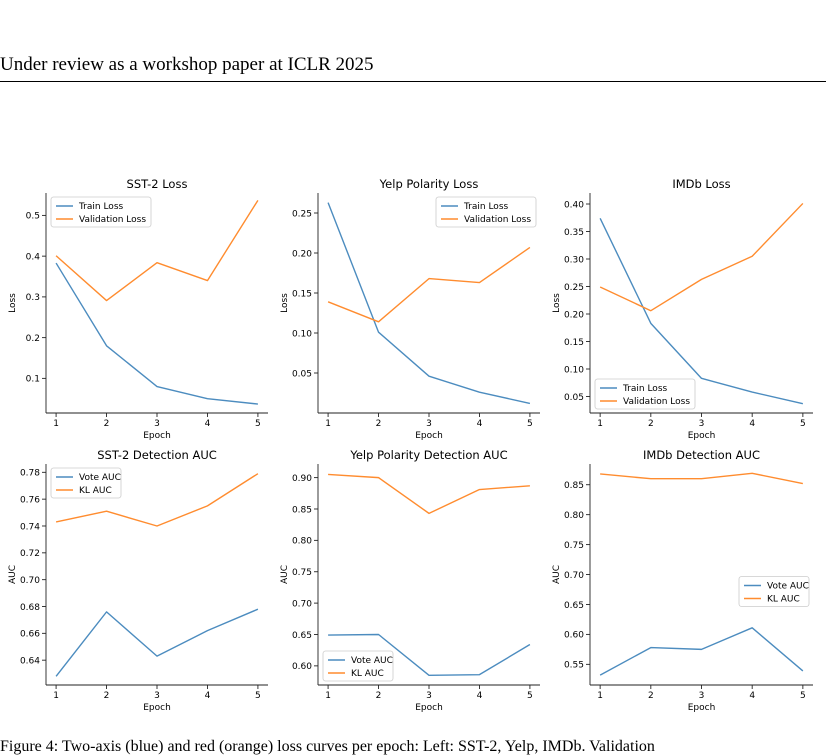 The image size is (826, 756). Describe the element at coordinates (33, 339) in the screenshot. I see `y-tick-label: 0.2` at that location.